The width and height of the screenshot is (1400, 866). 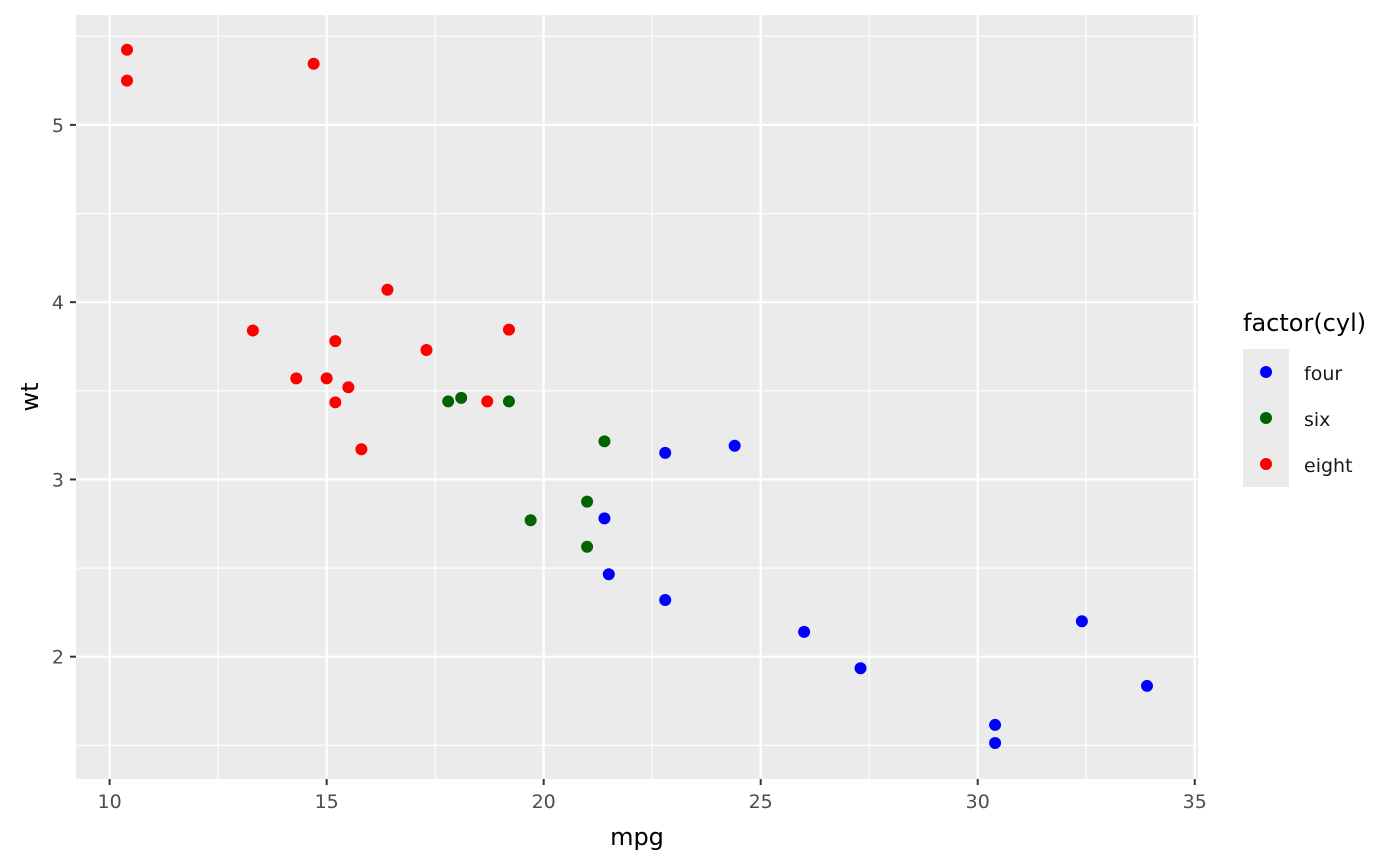 What do you see at coordinates (58, 126) in the screenshot?
I see `y-tick-label: 5` at bounding box center [58, 126].